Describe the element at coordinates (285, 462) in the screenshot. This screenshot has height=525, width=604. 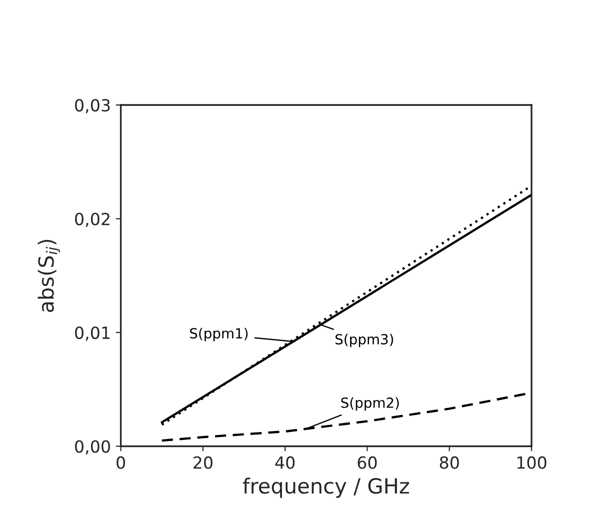
I see `x-tick-label: 40` at that location.